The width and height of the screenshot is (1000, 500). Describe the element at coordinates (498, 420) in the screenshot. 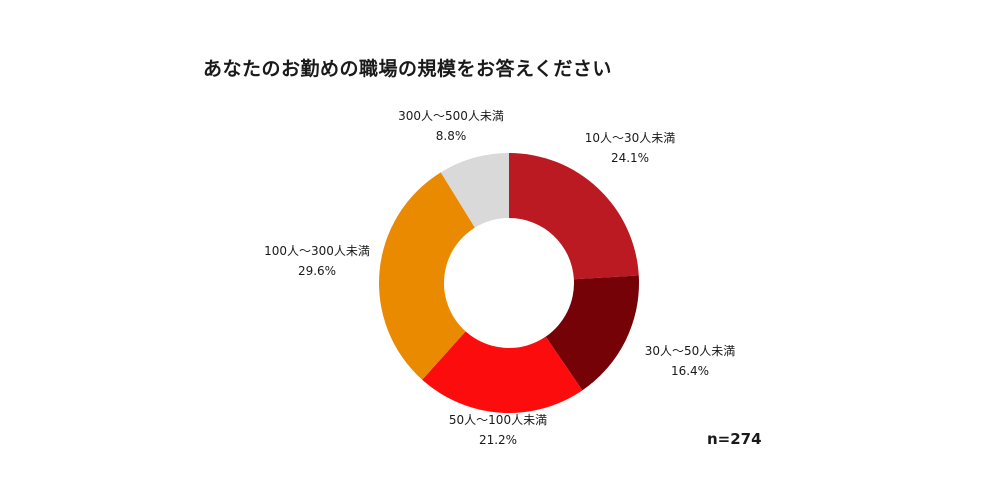

I see `slice-category-label: 50人～100人未満` at that location.